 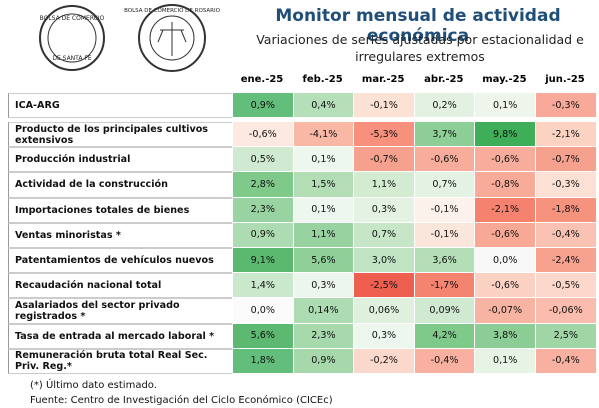 What do you see at coordinates (172, 11) in the screenshot?
I see `logo-text: BOLSA DE COMERCIO DE ROSARIO` at bounding box center [172, 11].